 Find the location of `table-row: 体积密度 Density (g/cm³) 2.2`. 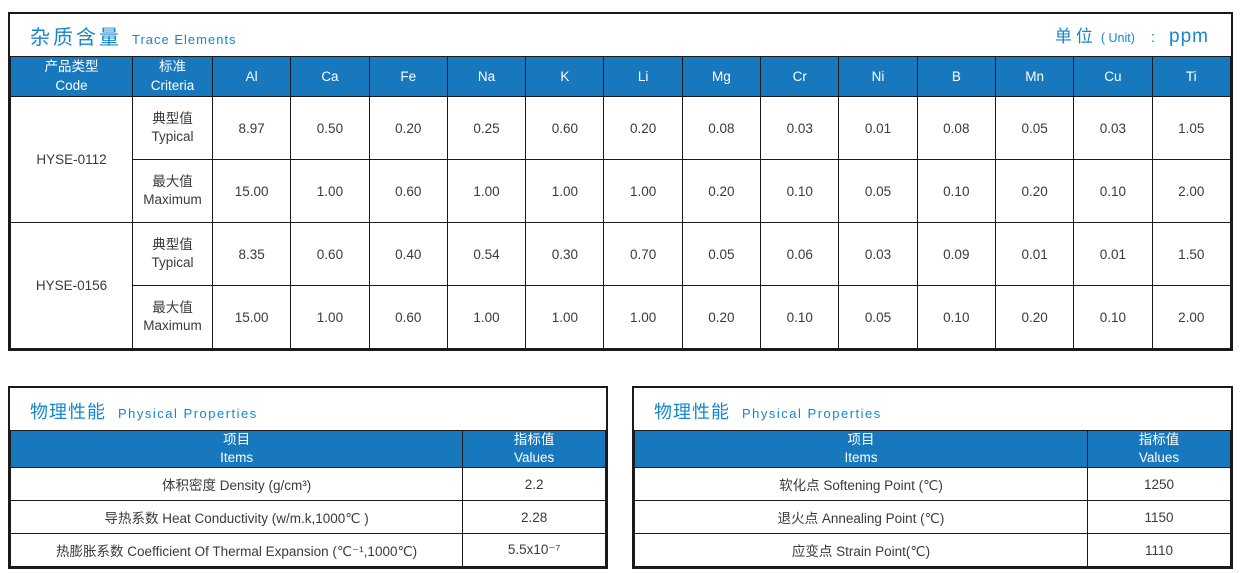

table-row: 体积密度 Density (g/cm³) 2.2 is located at coordinates (307, 484).